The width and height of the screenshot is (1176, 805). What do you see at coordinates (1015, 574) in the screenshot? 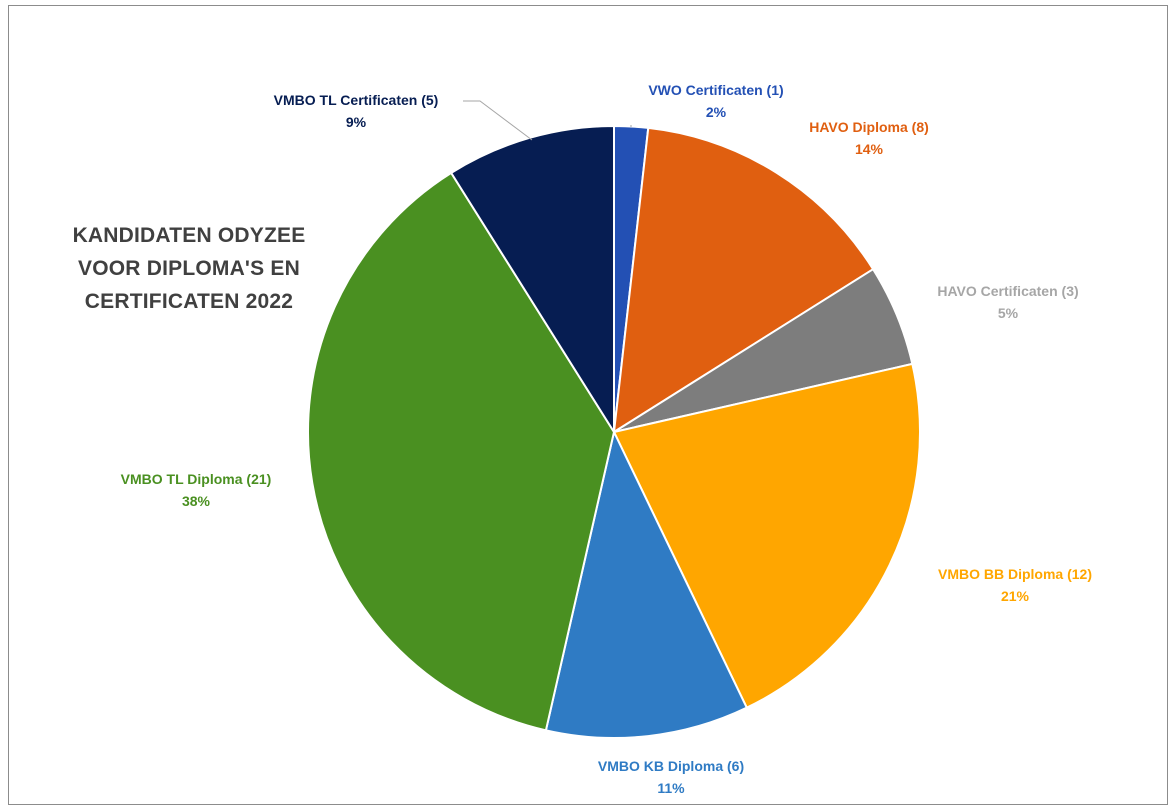
I see `label-vmbo-bb-diploma: VMBO BB Diploma (12)` at bounding box center [1015, 574].